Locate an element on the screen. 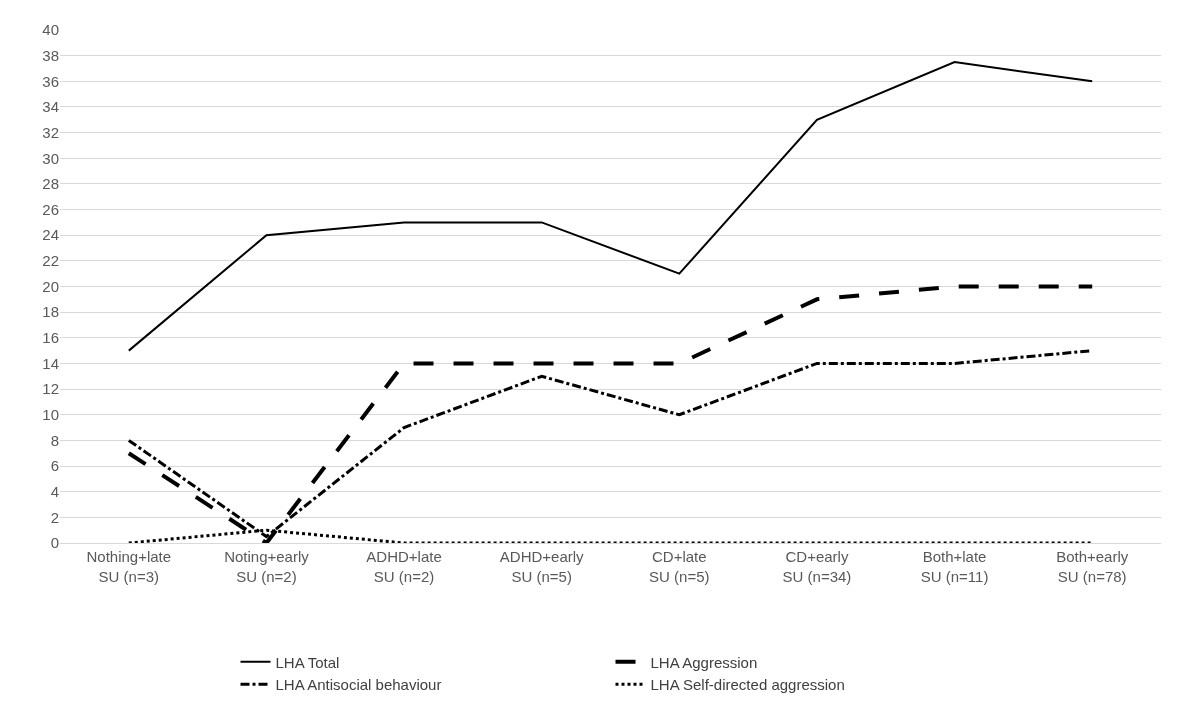 This screenshot has height=713, width=1191. y-tick-label: 30 is located at coordinates (50, 158).